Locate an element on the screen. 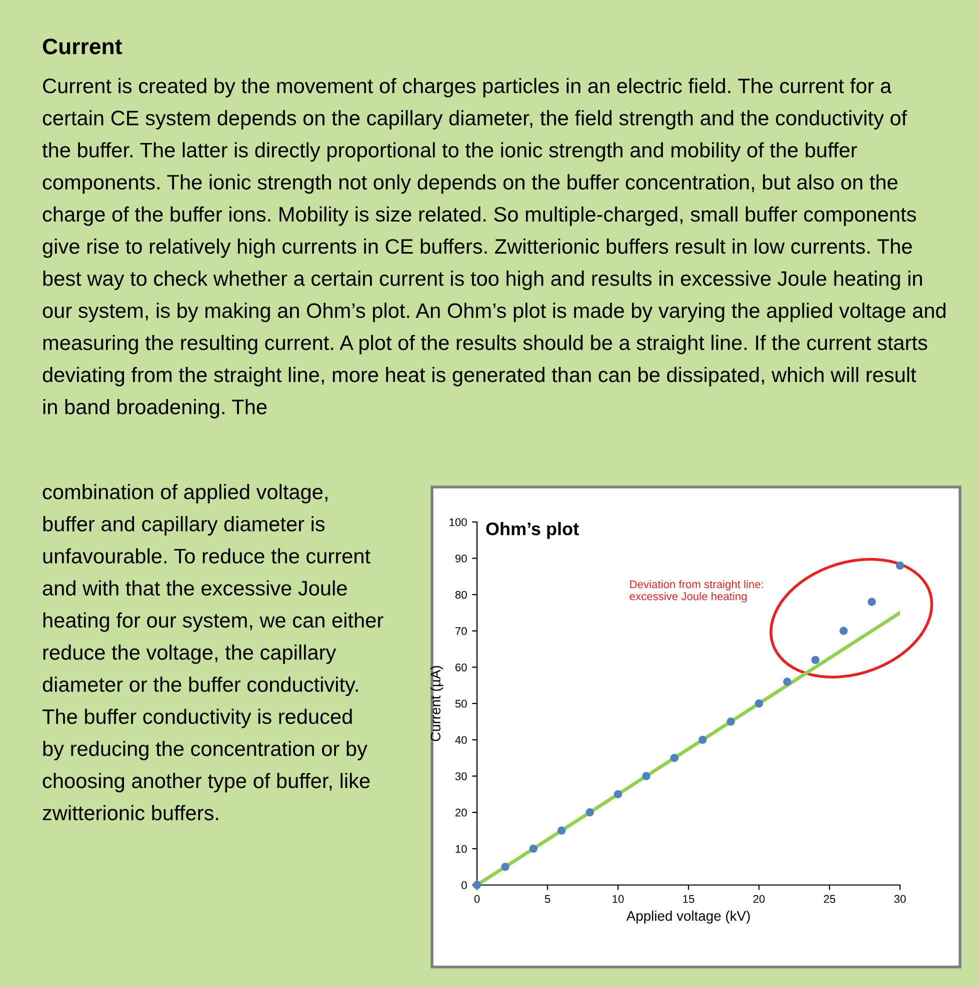  y-tick-label: 30 is located at coordinates (461, 776).